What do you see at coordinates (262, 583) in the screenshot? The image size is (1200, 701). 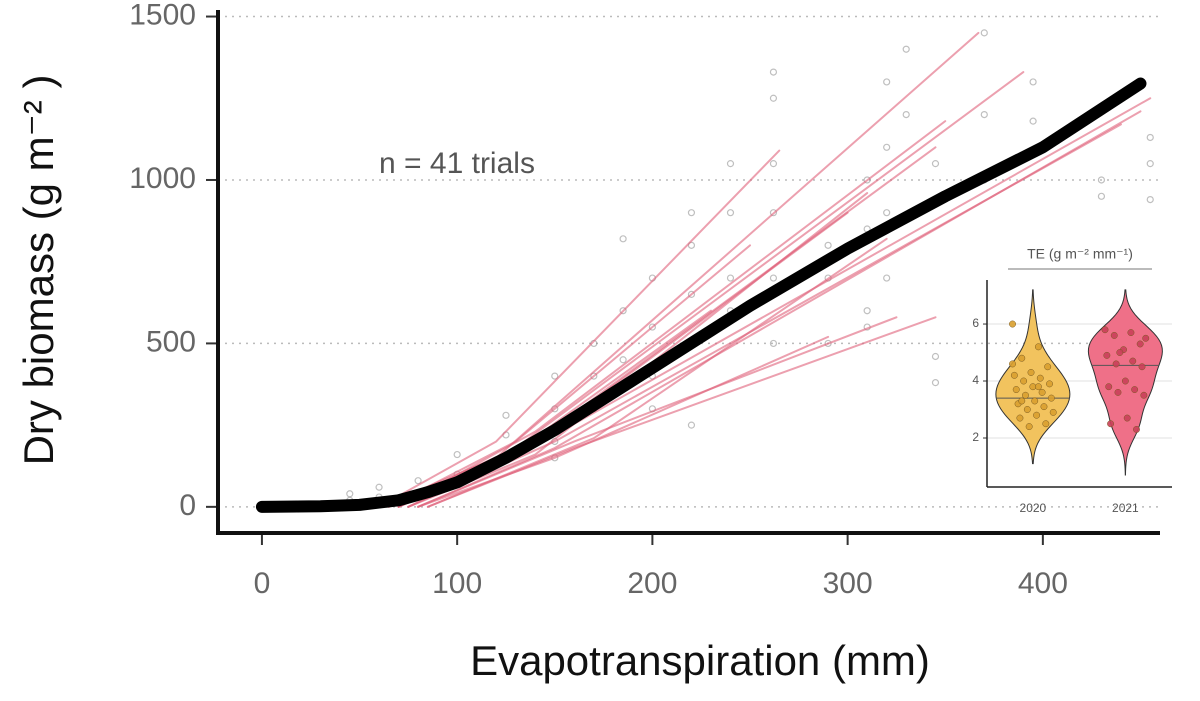 I see `x-tick-label: 0` at bounding box center [262, 583].